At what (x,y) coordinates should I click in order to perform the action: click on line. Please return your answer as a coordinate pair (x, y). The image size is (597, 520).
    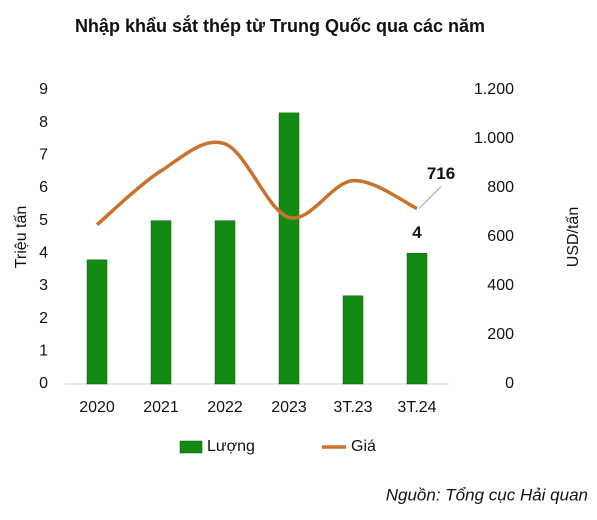
    Looking at the image, I should click on (256, 183).